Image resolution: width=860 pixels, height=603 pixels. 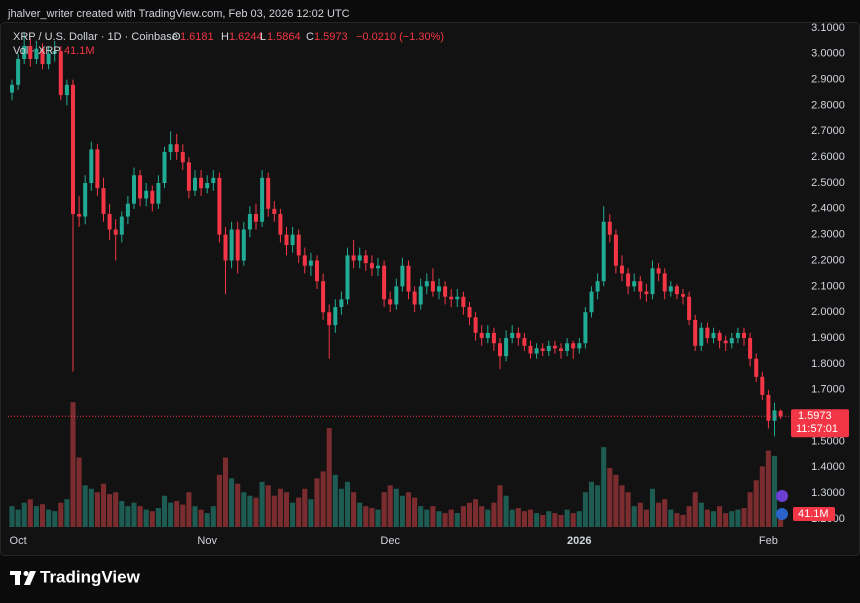 I want to click on last-price-tag, so click(x=820, y=423).